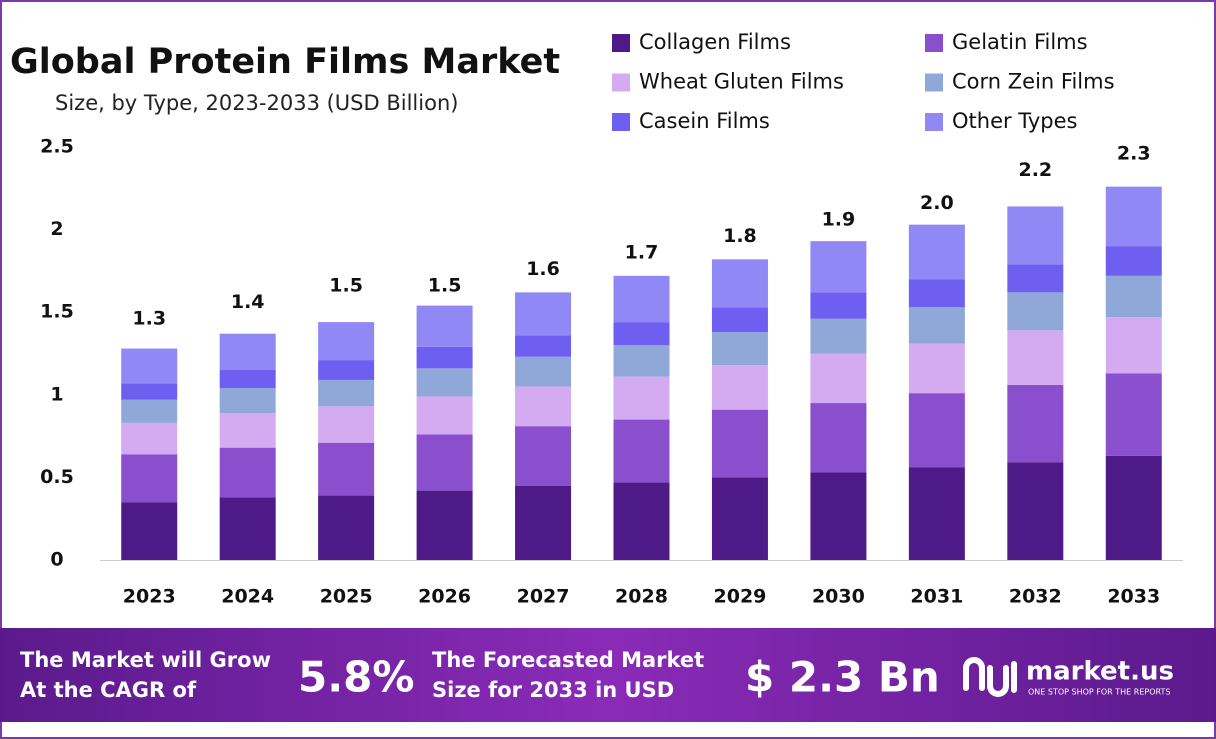  I want to click on x-tick-label: 2030, so click(838, 597).